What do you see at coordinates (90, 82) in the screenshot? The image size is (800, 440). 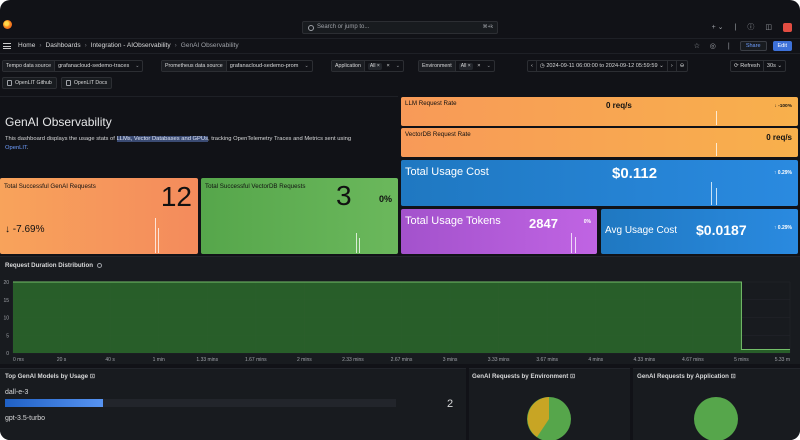 I see `link-label: OpenLIT Docs` at bounding box center [90, 82].